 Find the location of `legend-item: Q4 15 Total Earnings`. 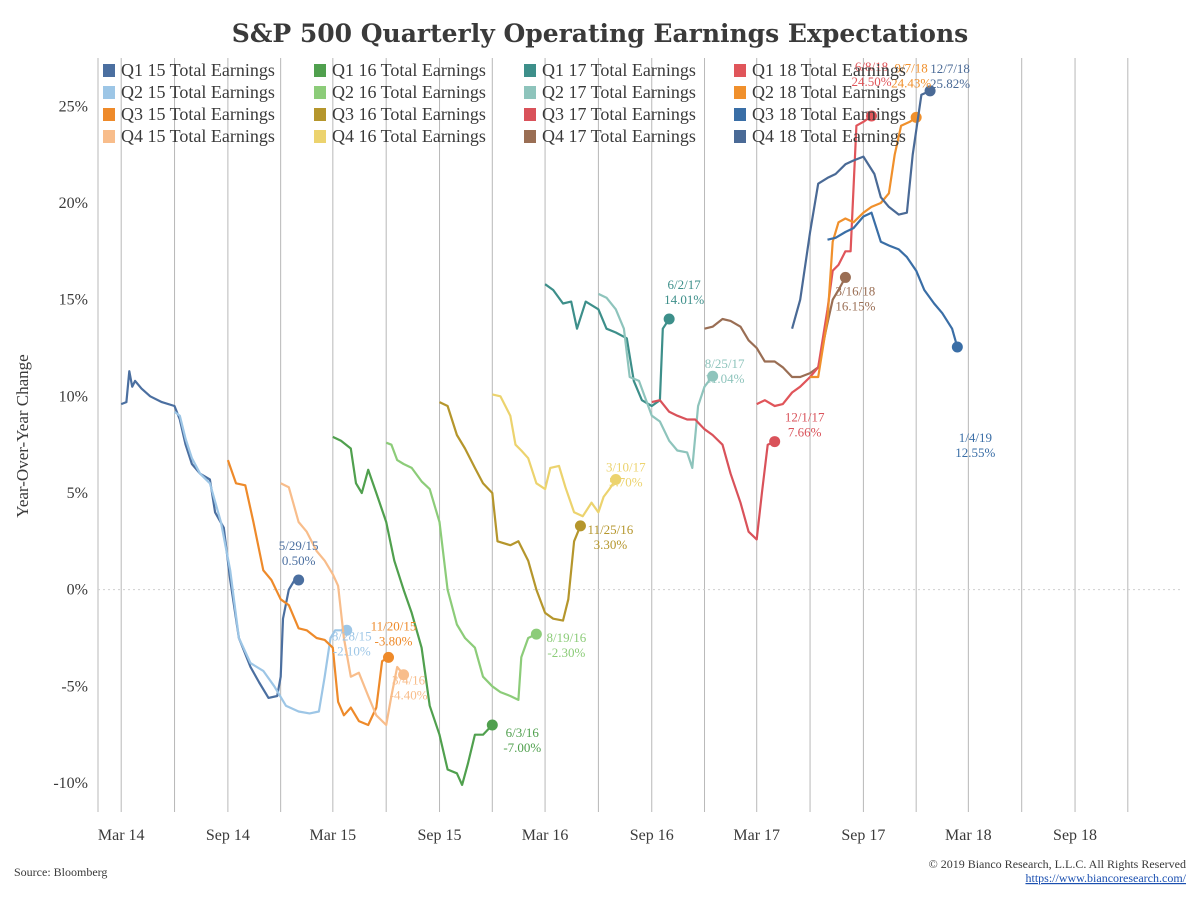

legend-item: Q4 15 Total Earnings is located at coordinates (189, 136).